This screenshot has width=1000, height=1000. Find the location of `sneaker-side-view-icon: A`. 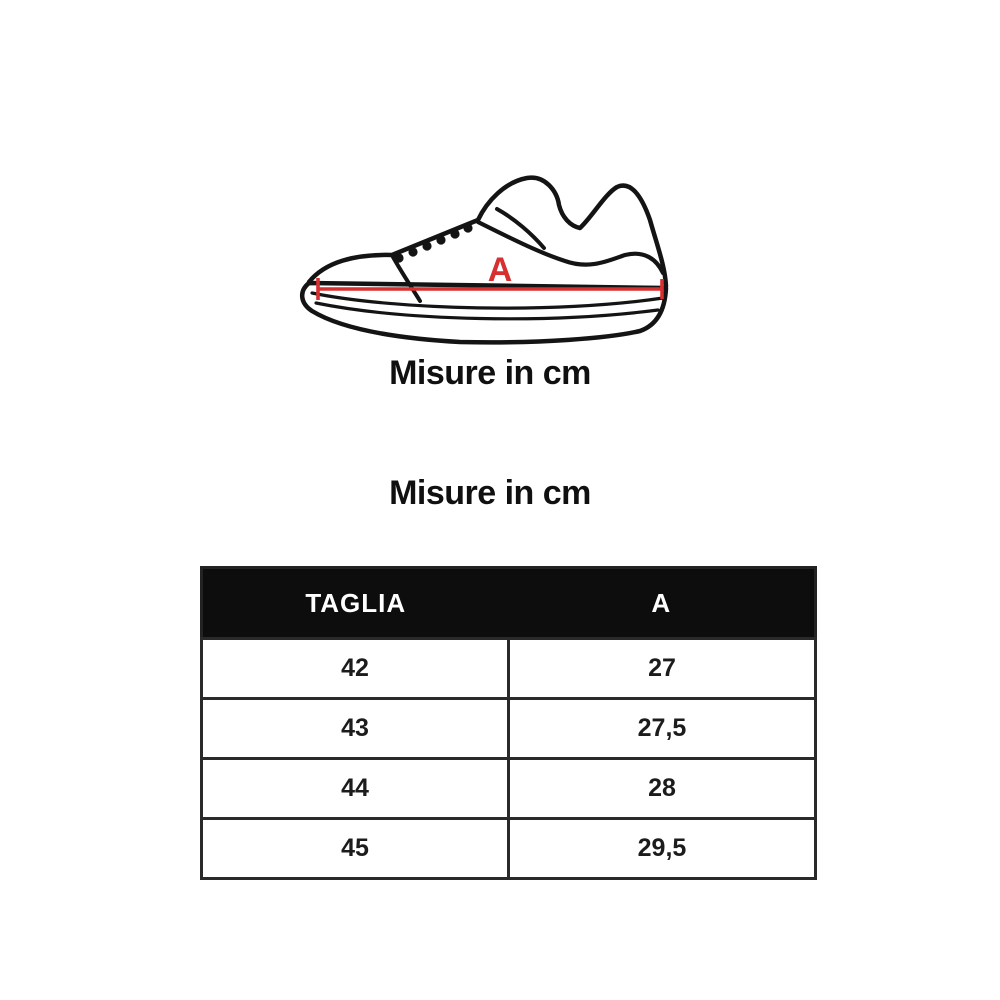

sneaker-side-view-icon: A is located at coordinates (484, 260).